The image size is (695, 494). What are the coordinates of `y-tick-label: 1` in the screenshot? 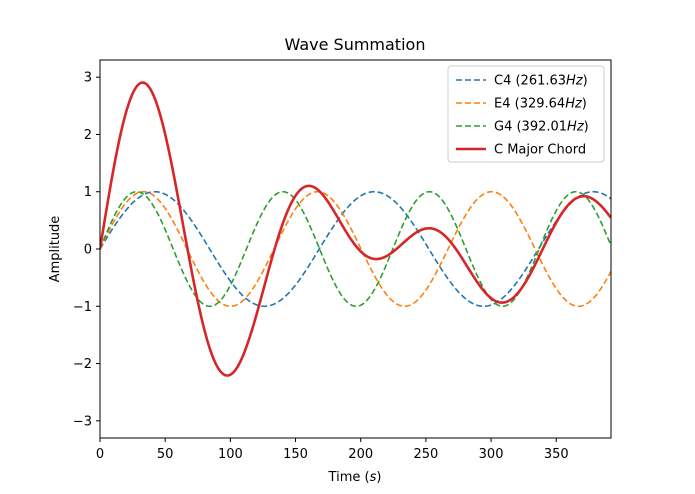 It's located at (88, 192).